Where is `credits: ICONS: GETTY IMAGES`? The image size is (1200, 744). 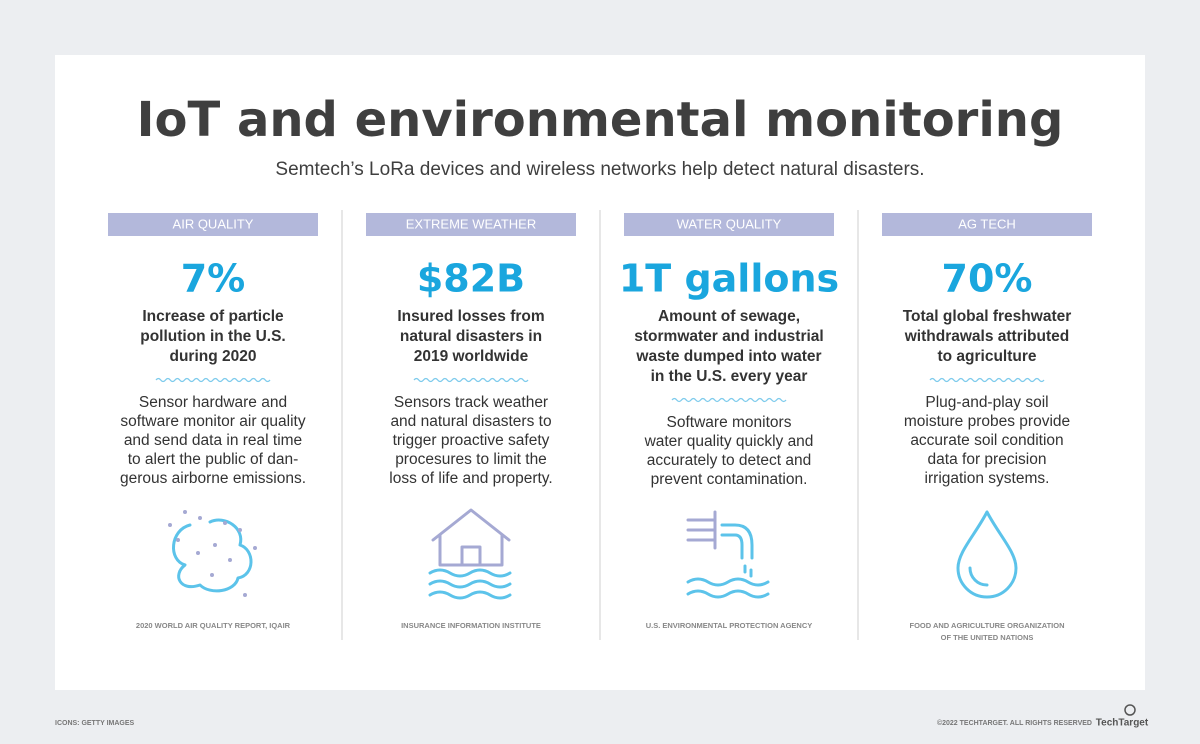
credits: ICONS: GETTY IMAGES is located at coordinates (95, 723).